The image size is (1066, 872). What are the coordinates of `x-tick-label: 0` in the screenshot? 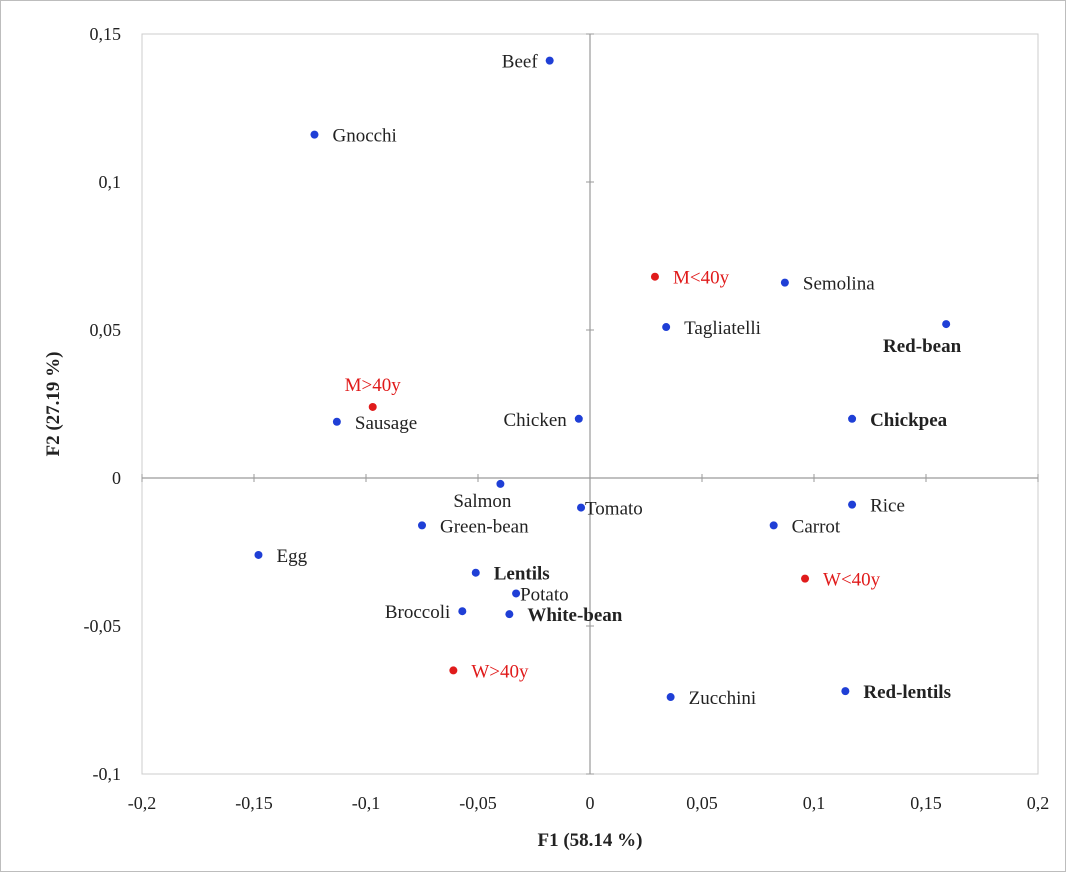 It's located at (590, 803).